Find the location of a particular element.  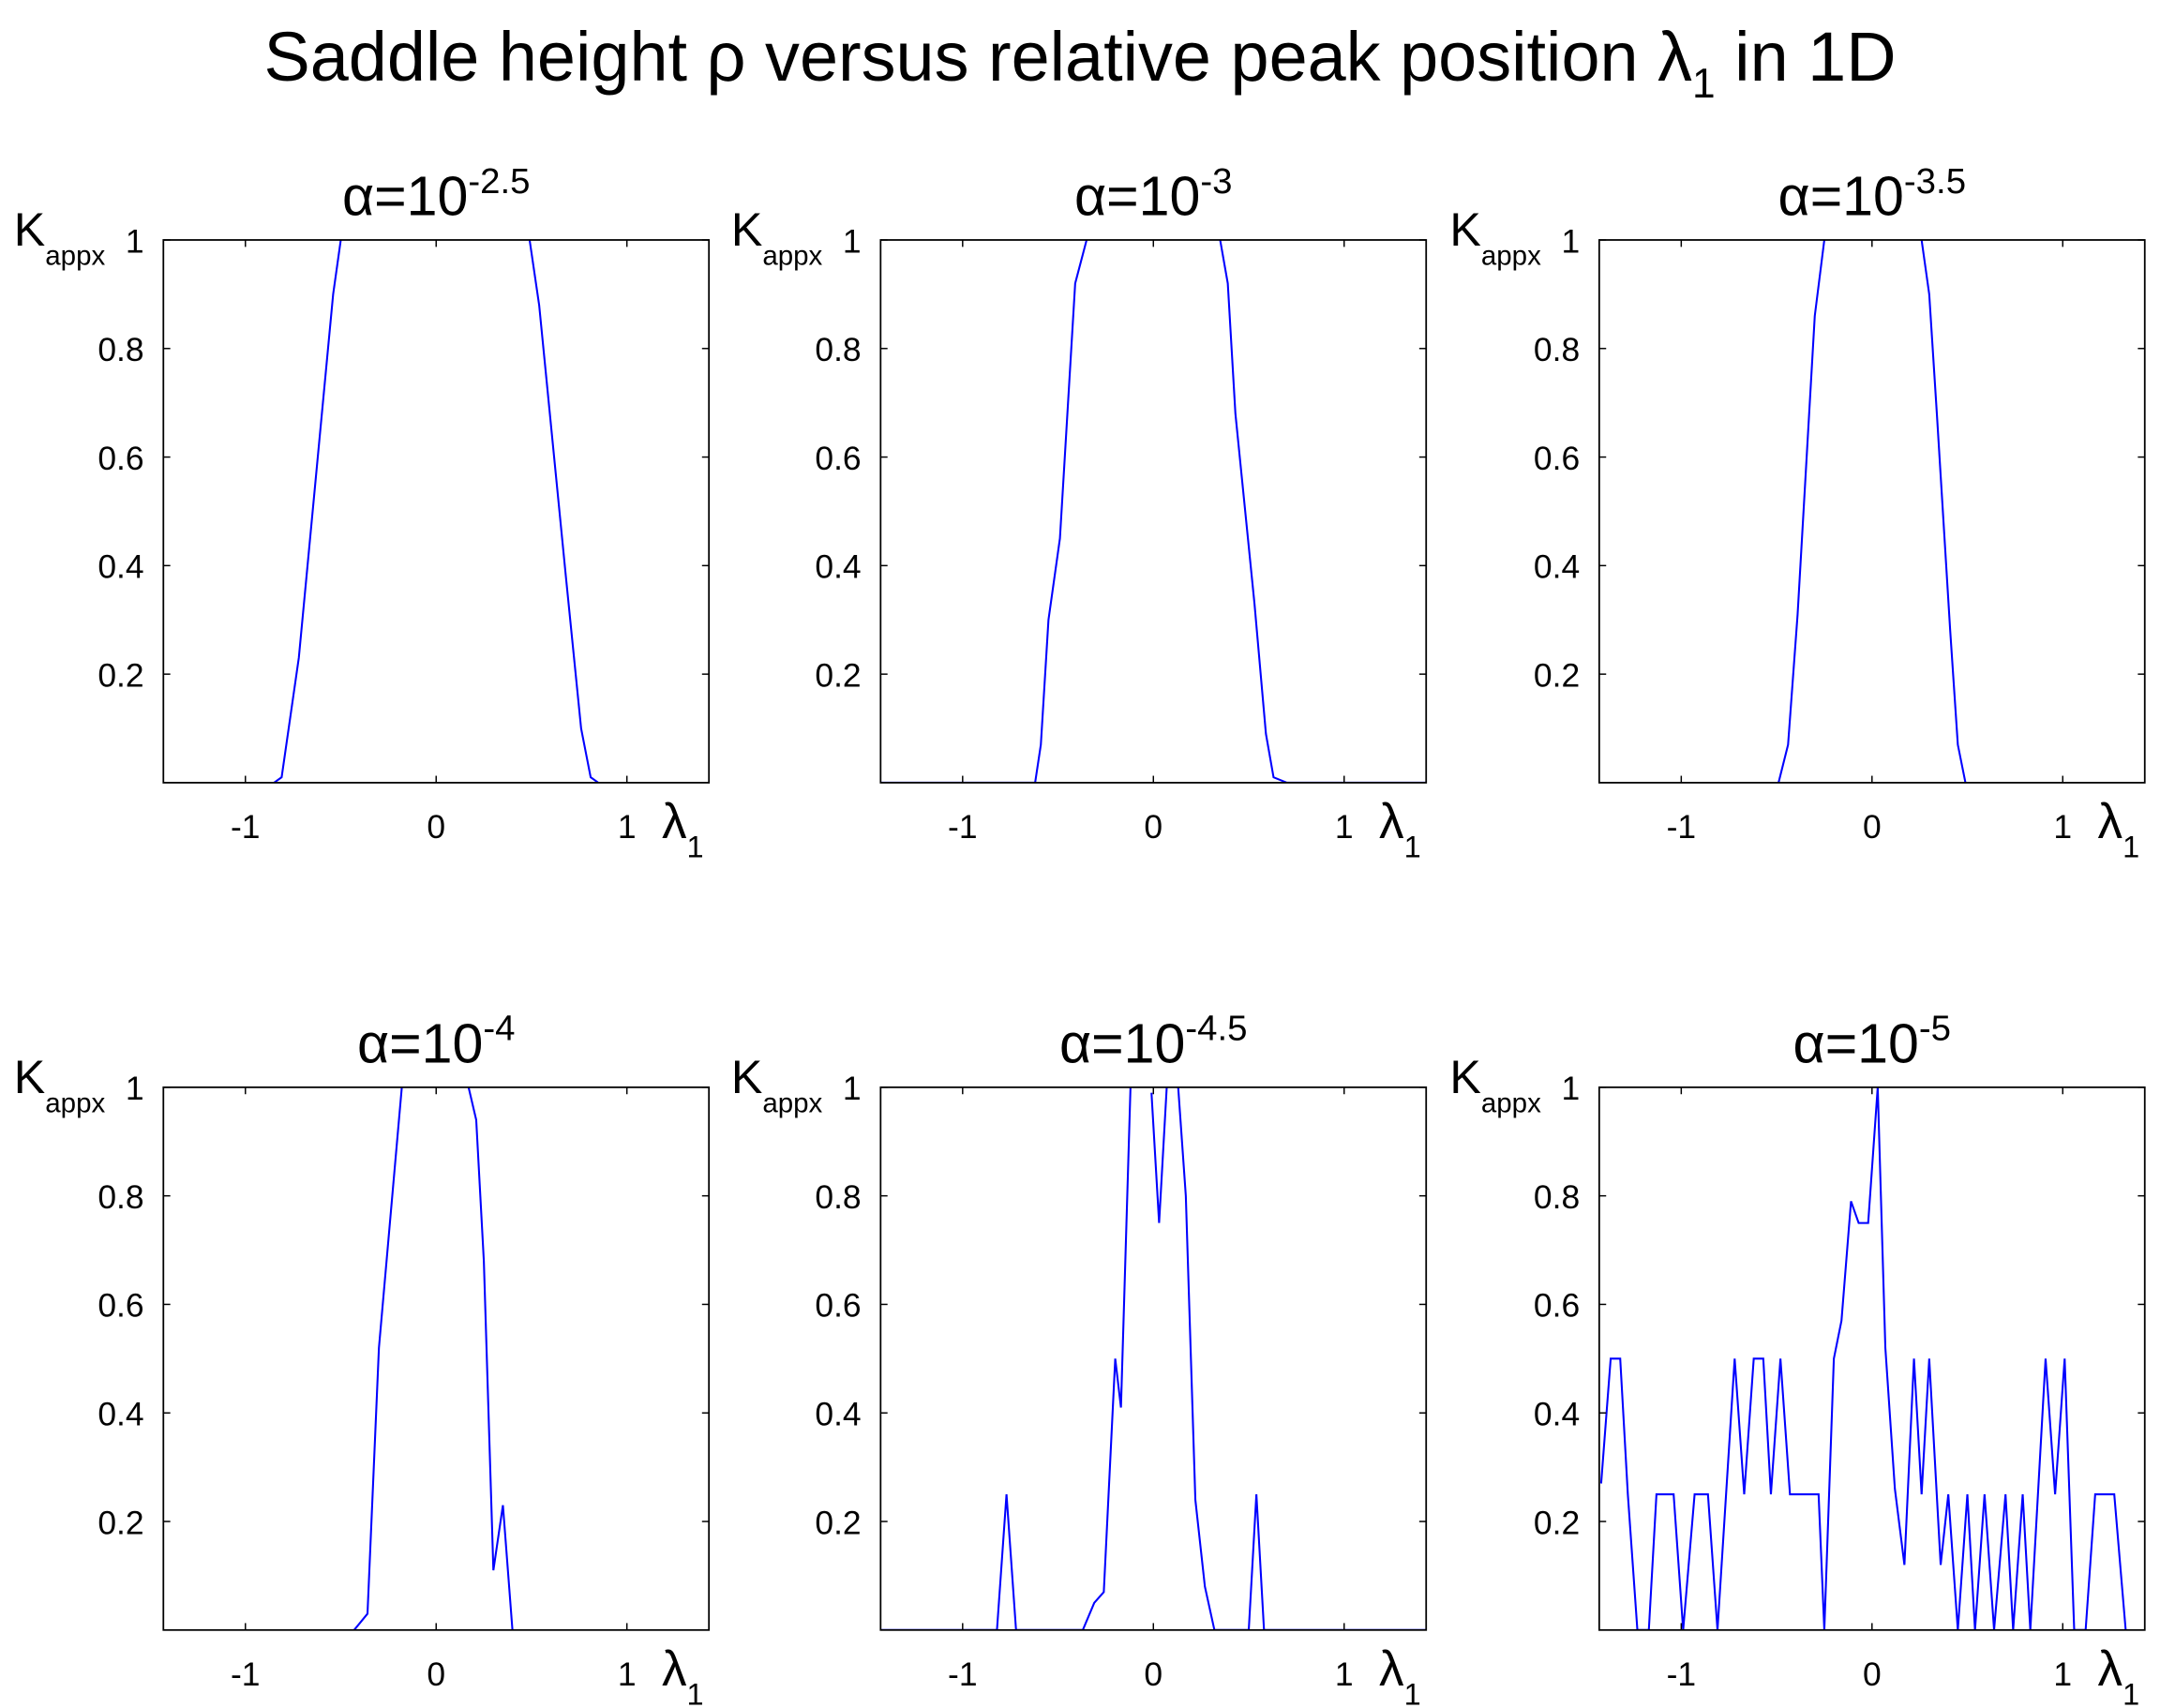

subplot-title-exponent: -5 is located at coordinates (1935, 1029).